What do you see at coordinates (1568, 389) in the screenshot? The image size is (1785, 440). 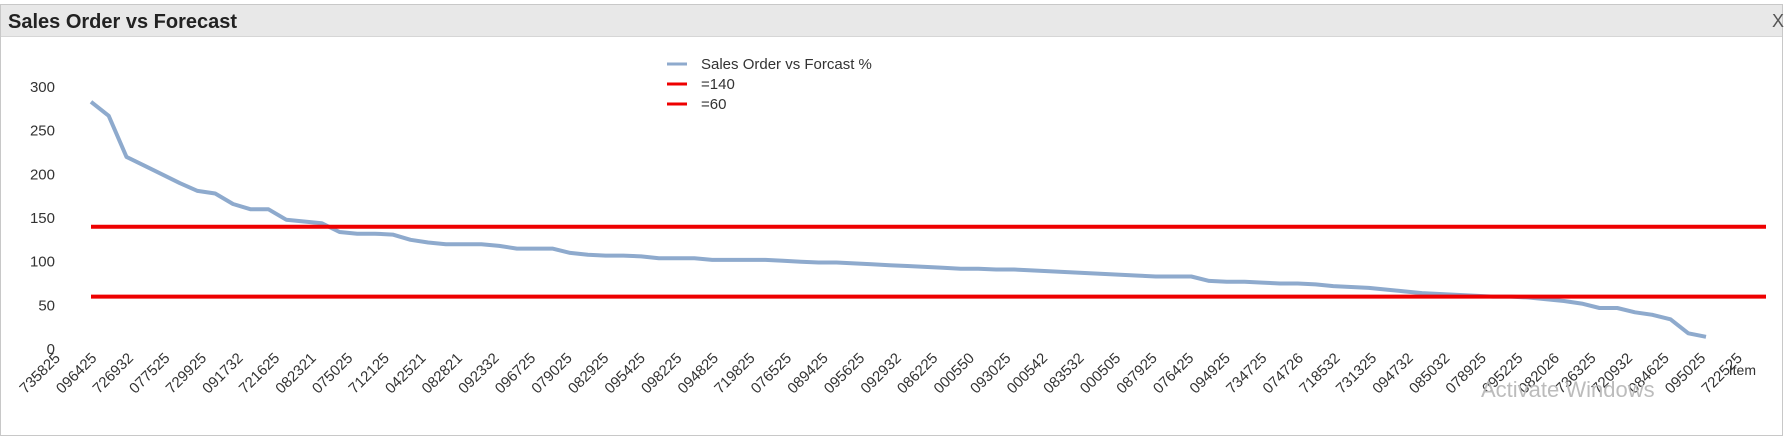 I see `watermark: Activate Windows` at bounding box center [1568, 389].